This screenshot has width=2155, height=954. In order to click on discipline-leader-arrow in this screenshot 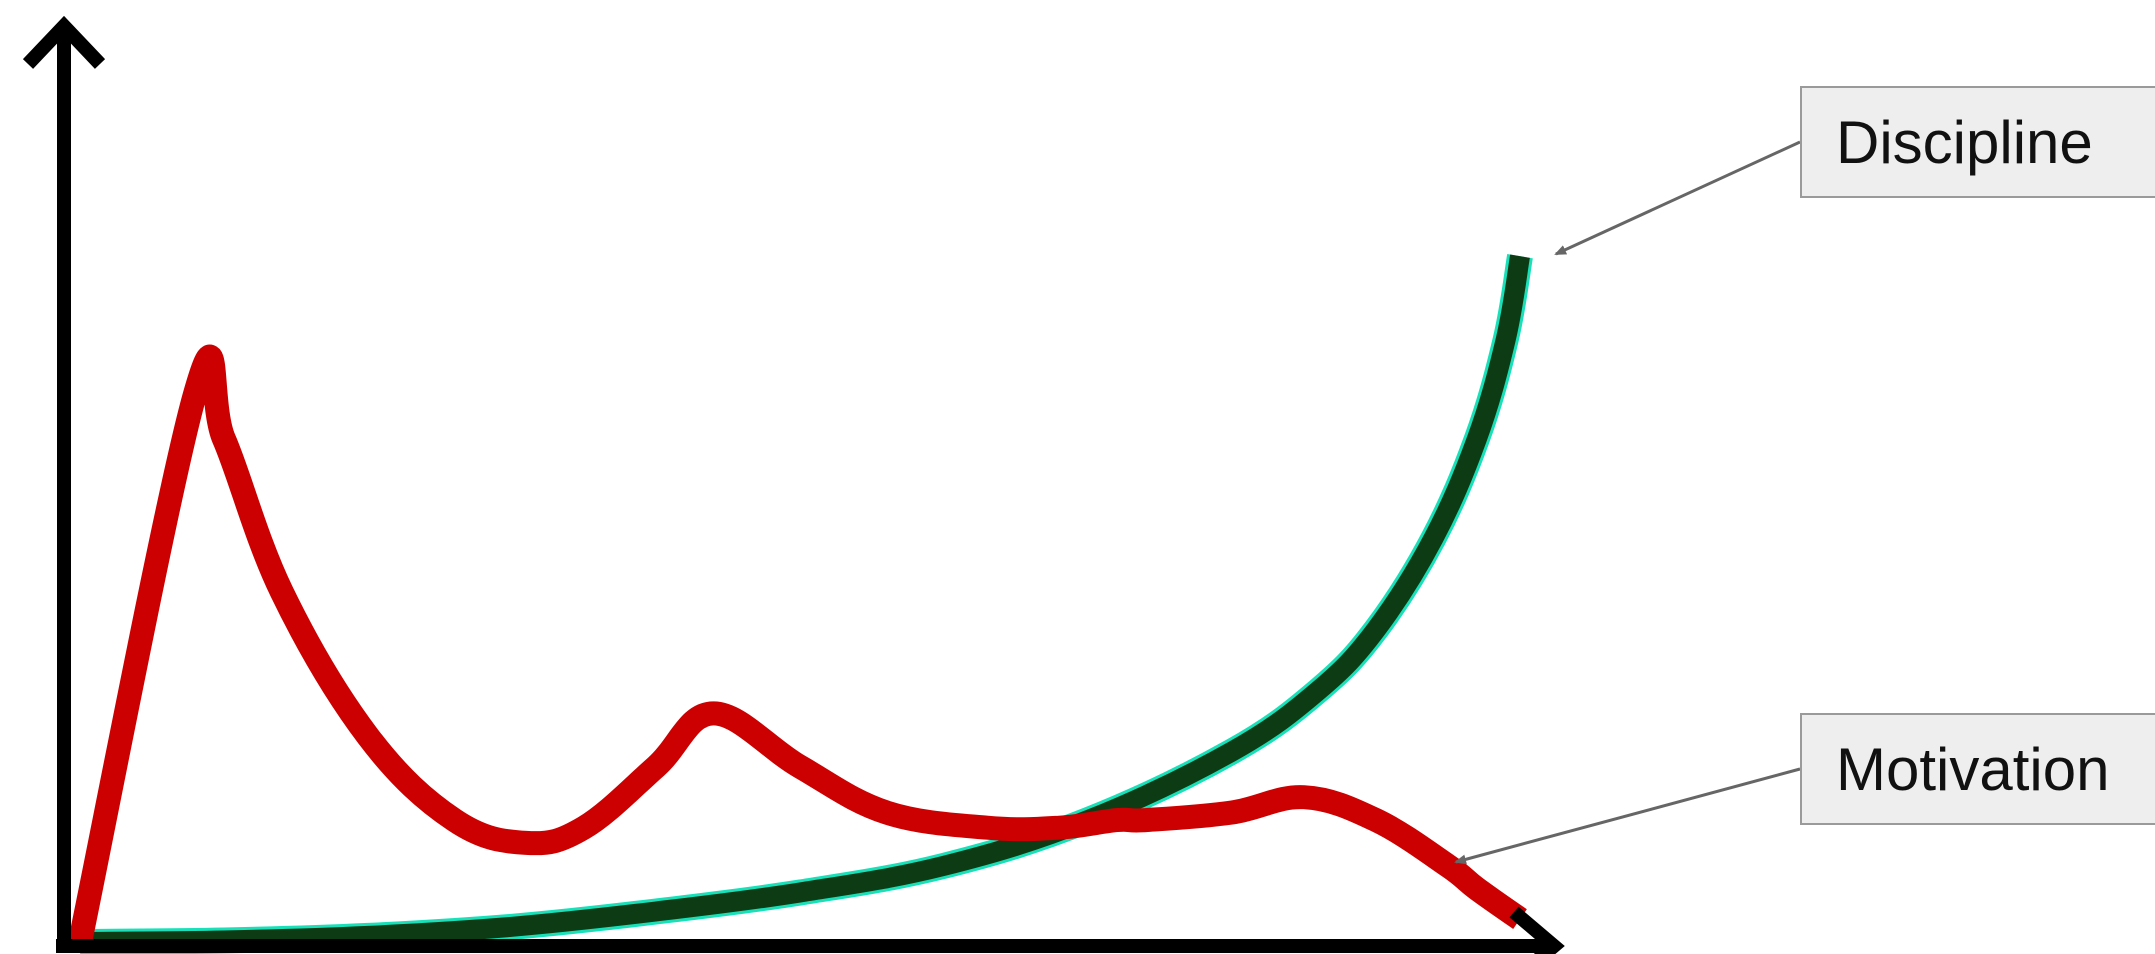, I will do `click(1677, 198)`.